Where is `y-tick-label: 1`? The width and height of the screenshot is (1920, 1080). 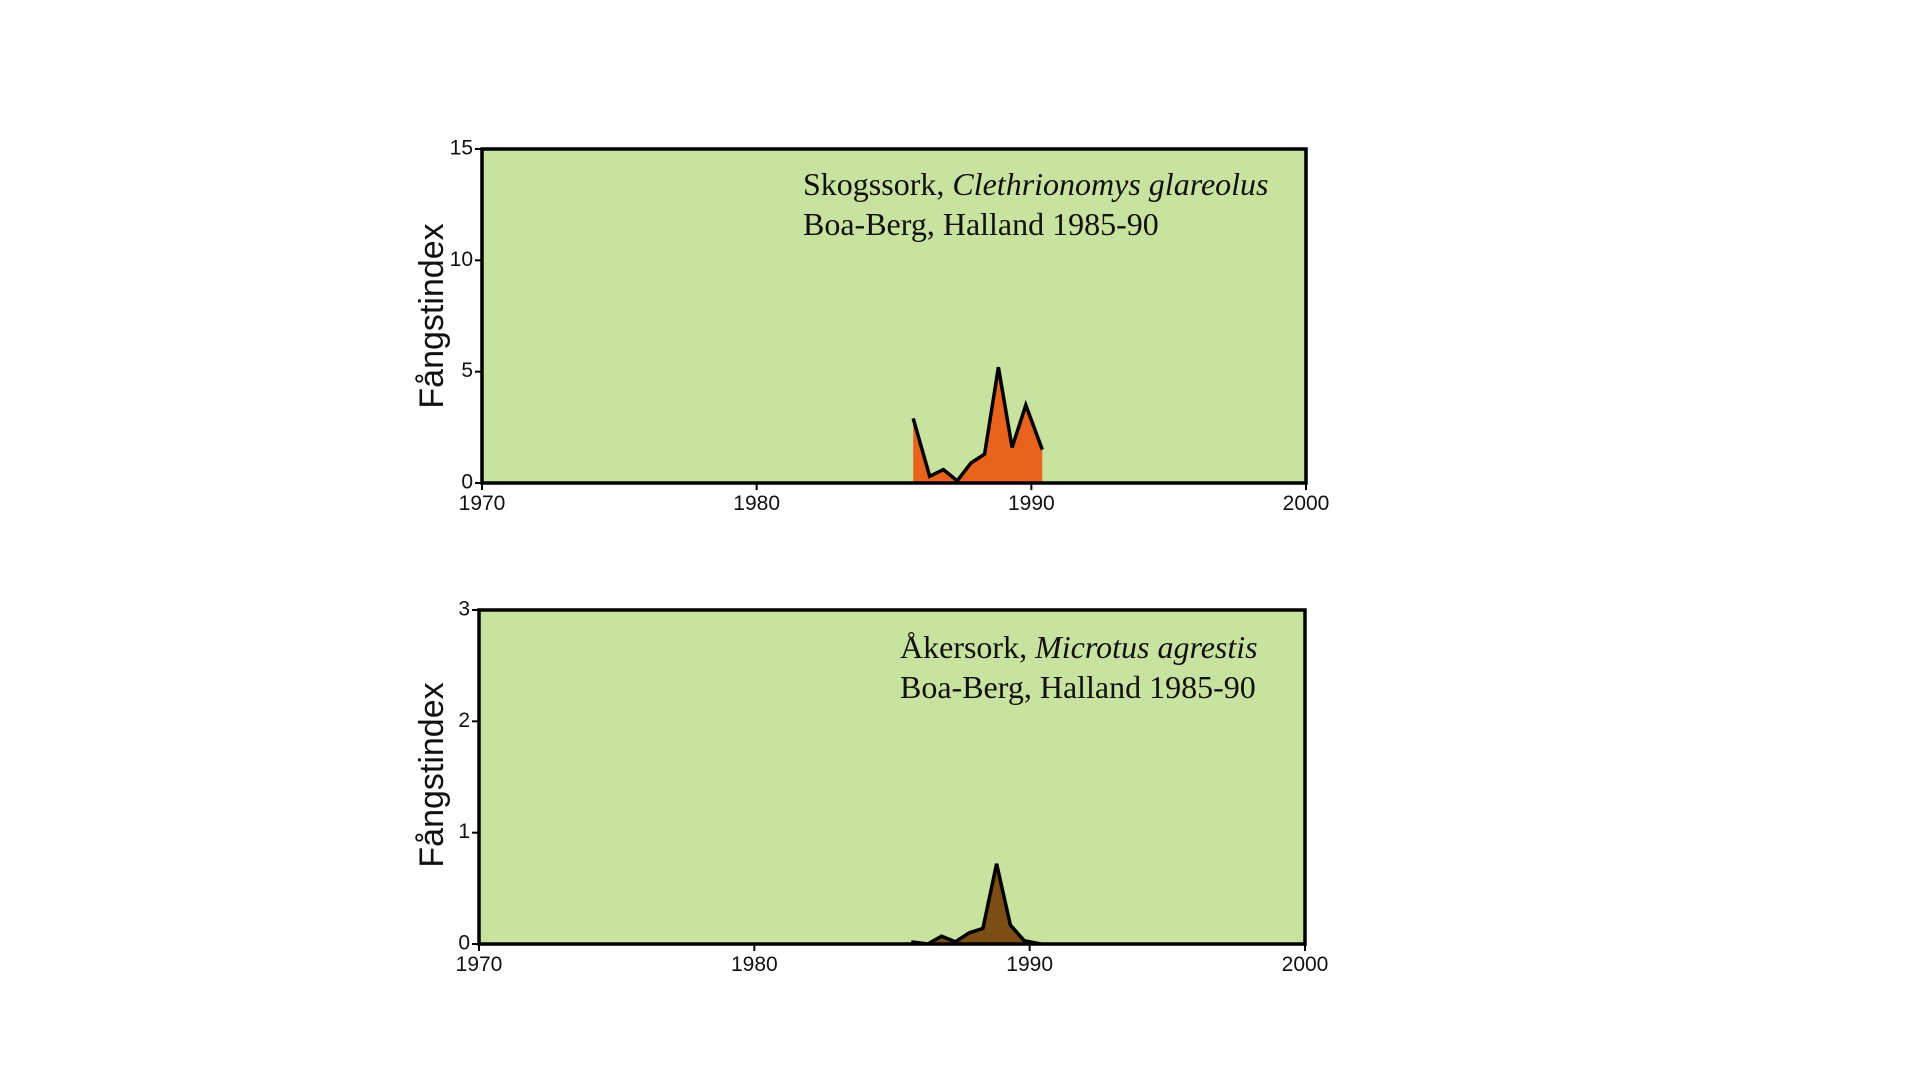 y-tick-label: 1 is located at coordinates (464, 831).